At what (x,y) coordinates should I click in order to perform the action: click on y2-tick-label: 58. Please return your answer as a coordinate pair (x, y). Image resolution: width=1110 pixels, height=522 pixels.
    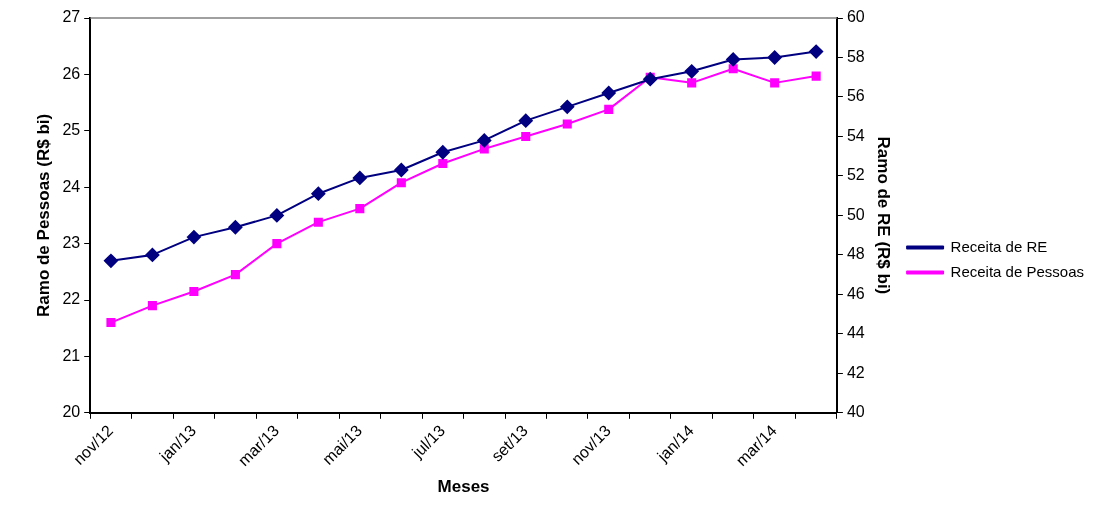
    Looking at the image, I should click on (855, 56).